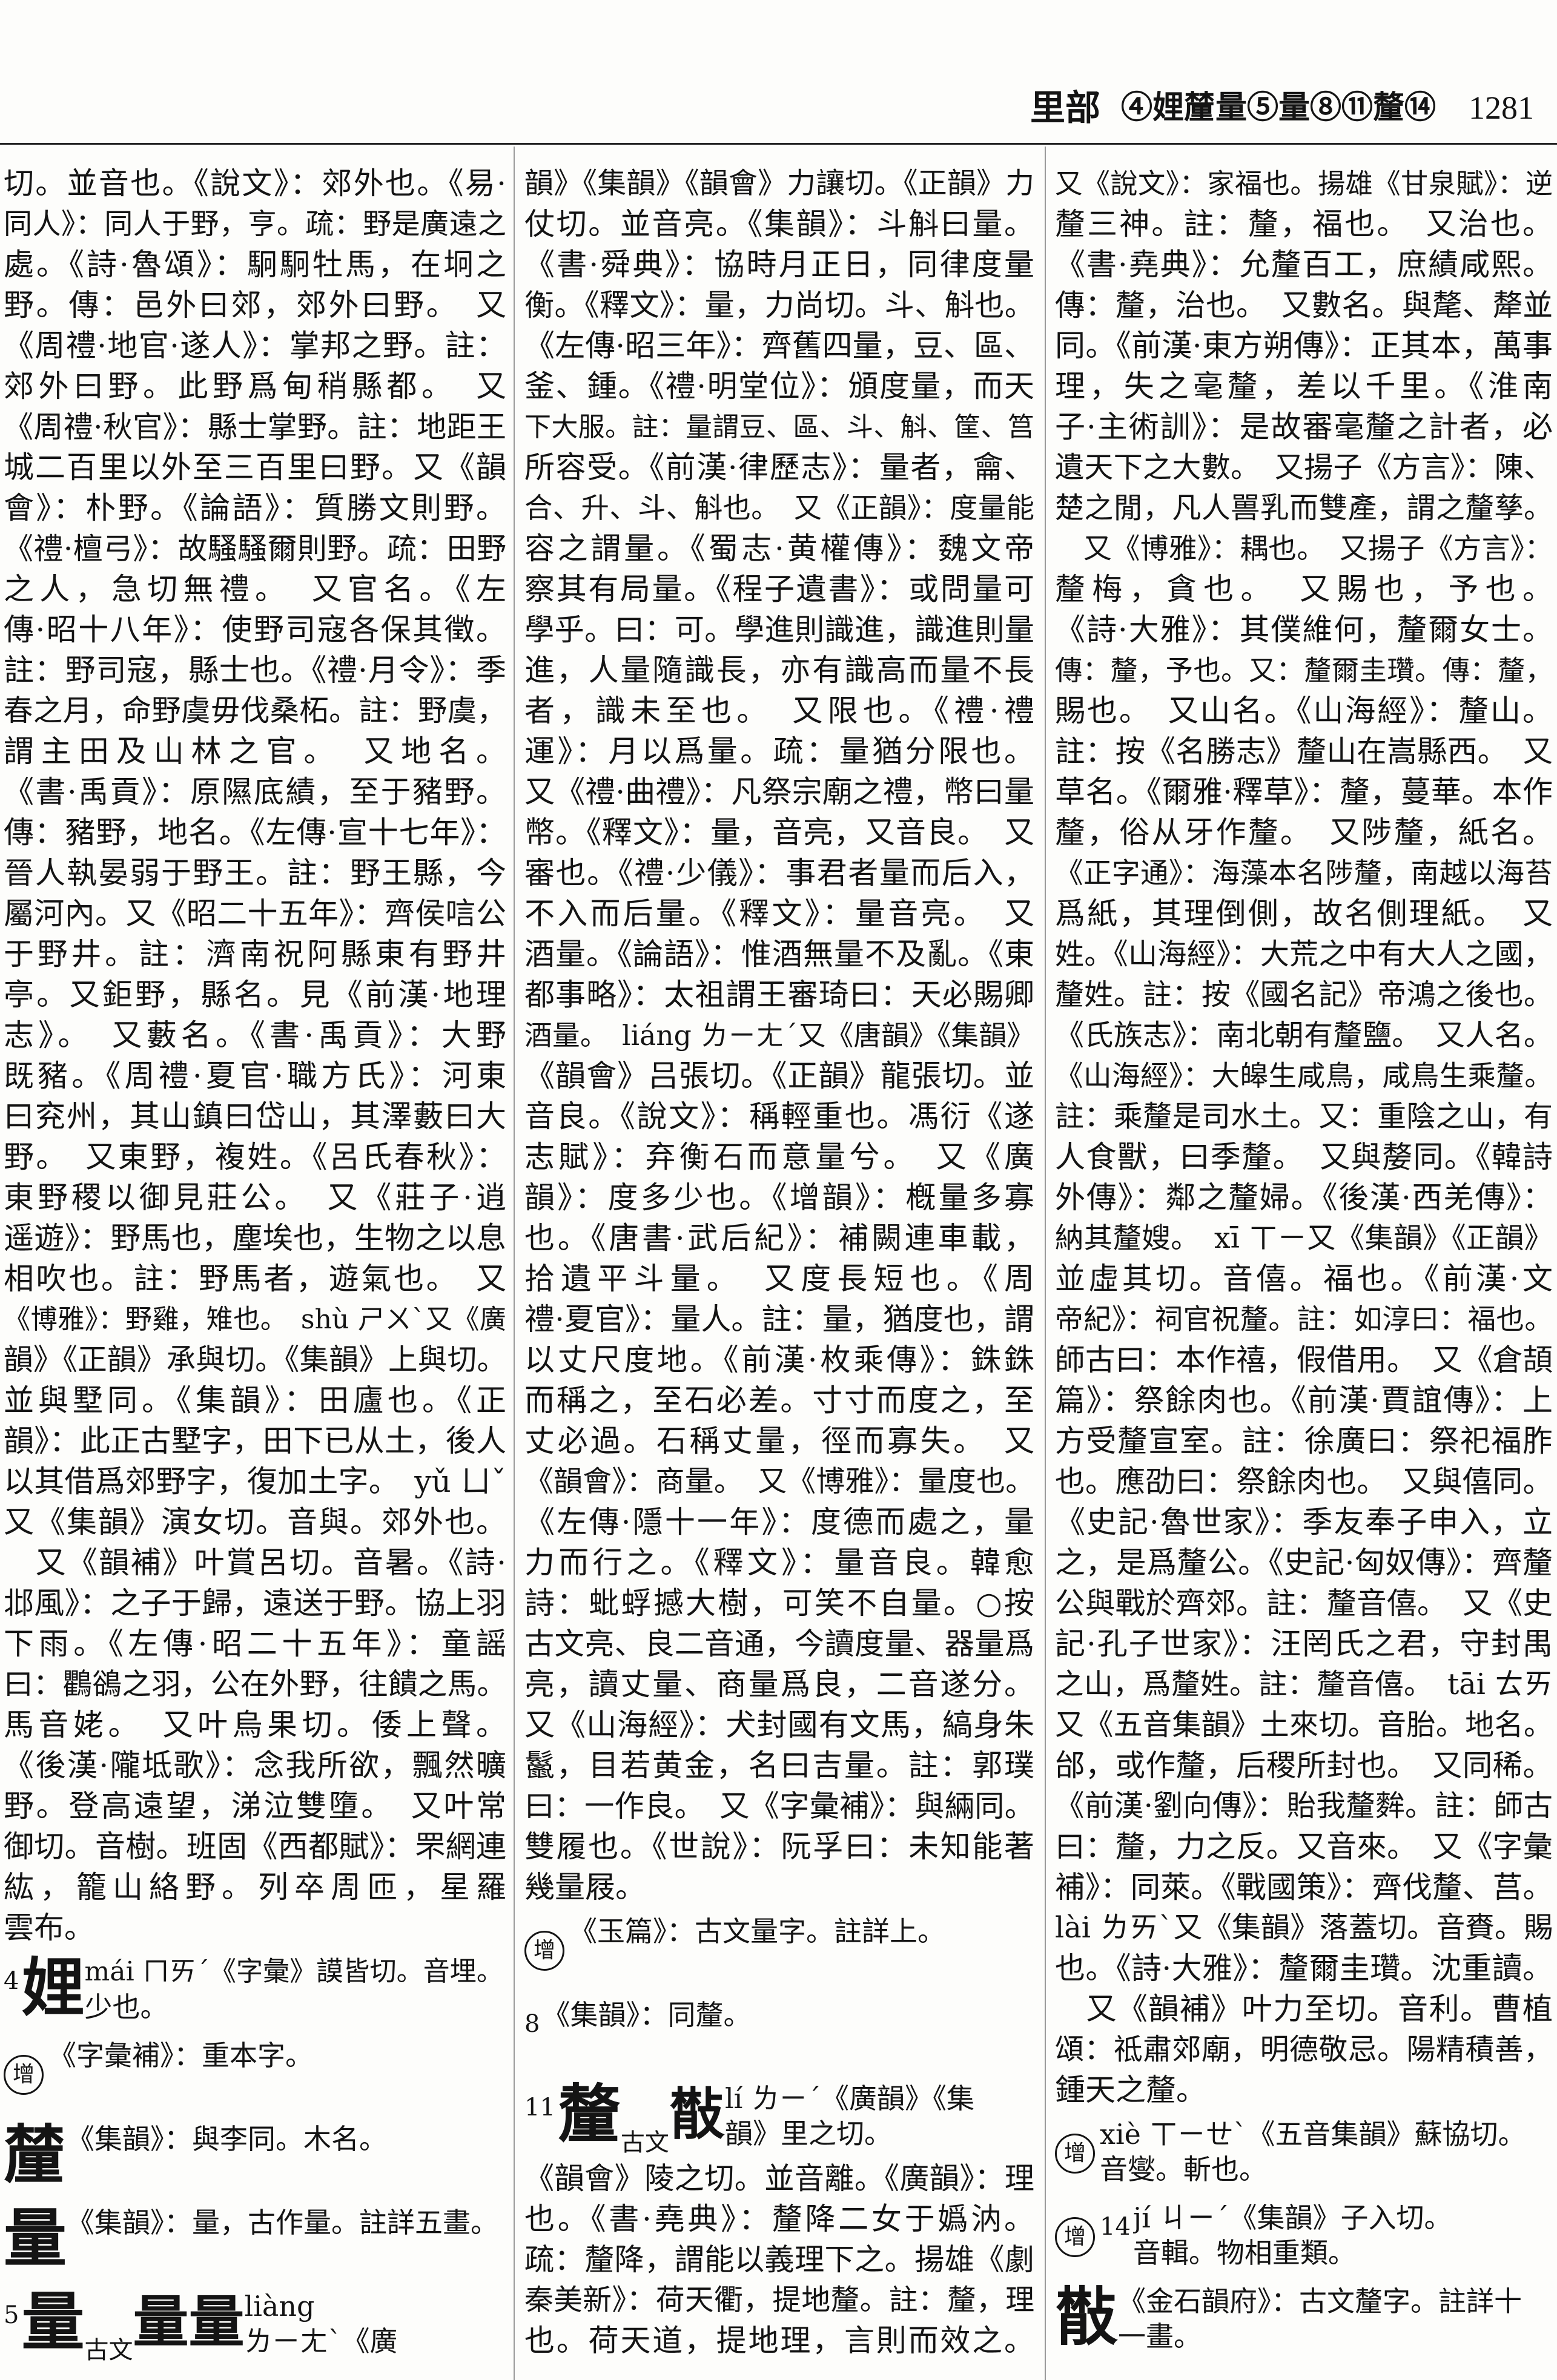  What do you see at coordinates (1304, 670) in the screenshot?
I see `text-line: 傳：釐，予也。又：釐爾圭瓚。傳：釐，` at bounding box center [1304, 670].